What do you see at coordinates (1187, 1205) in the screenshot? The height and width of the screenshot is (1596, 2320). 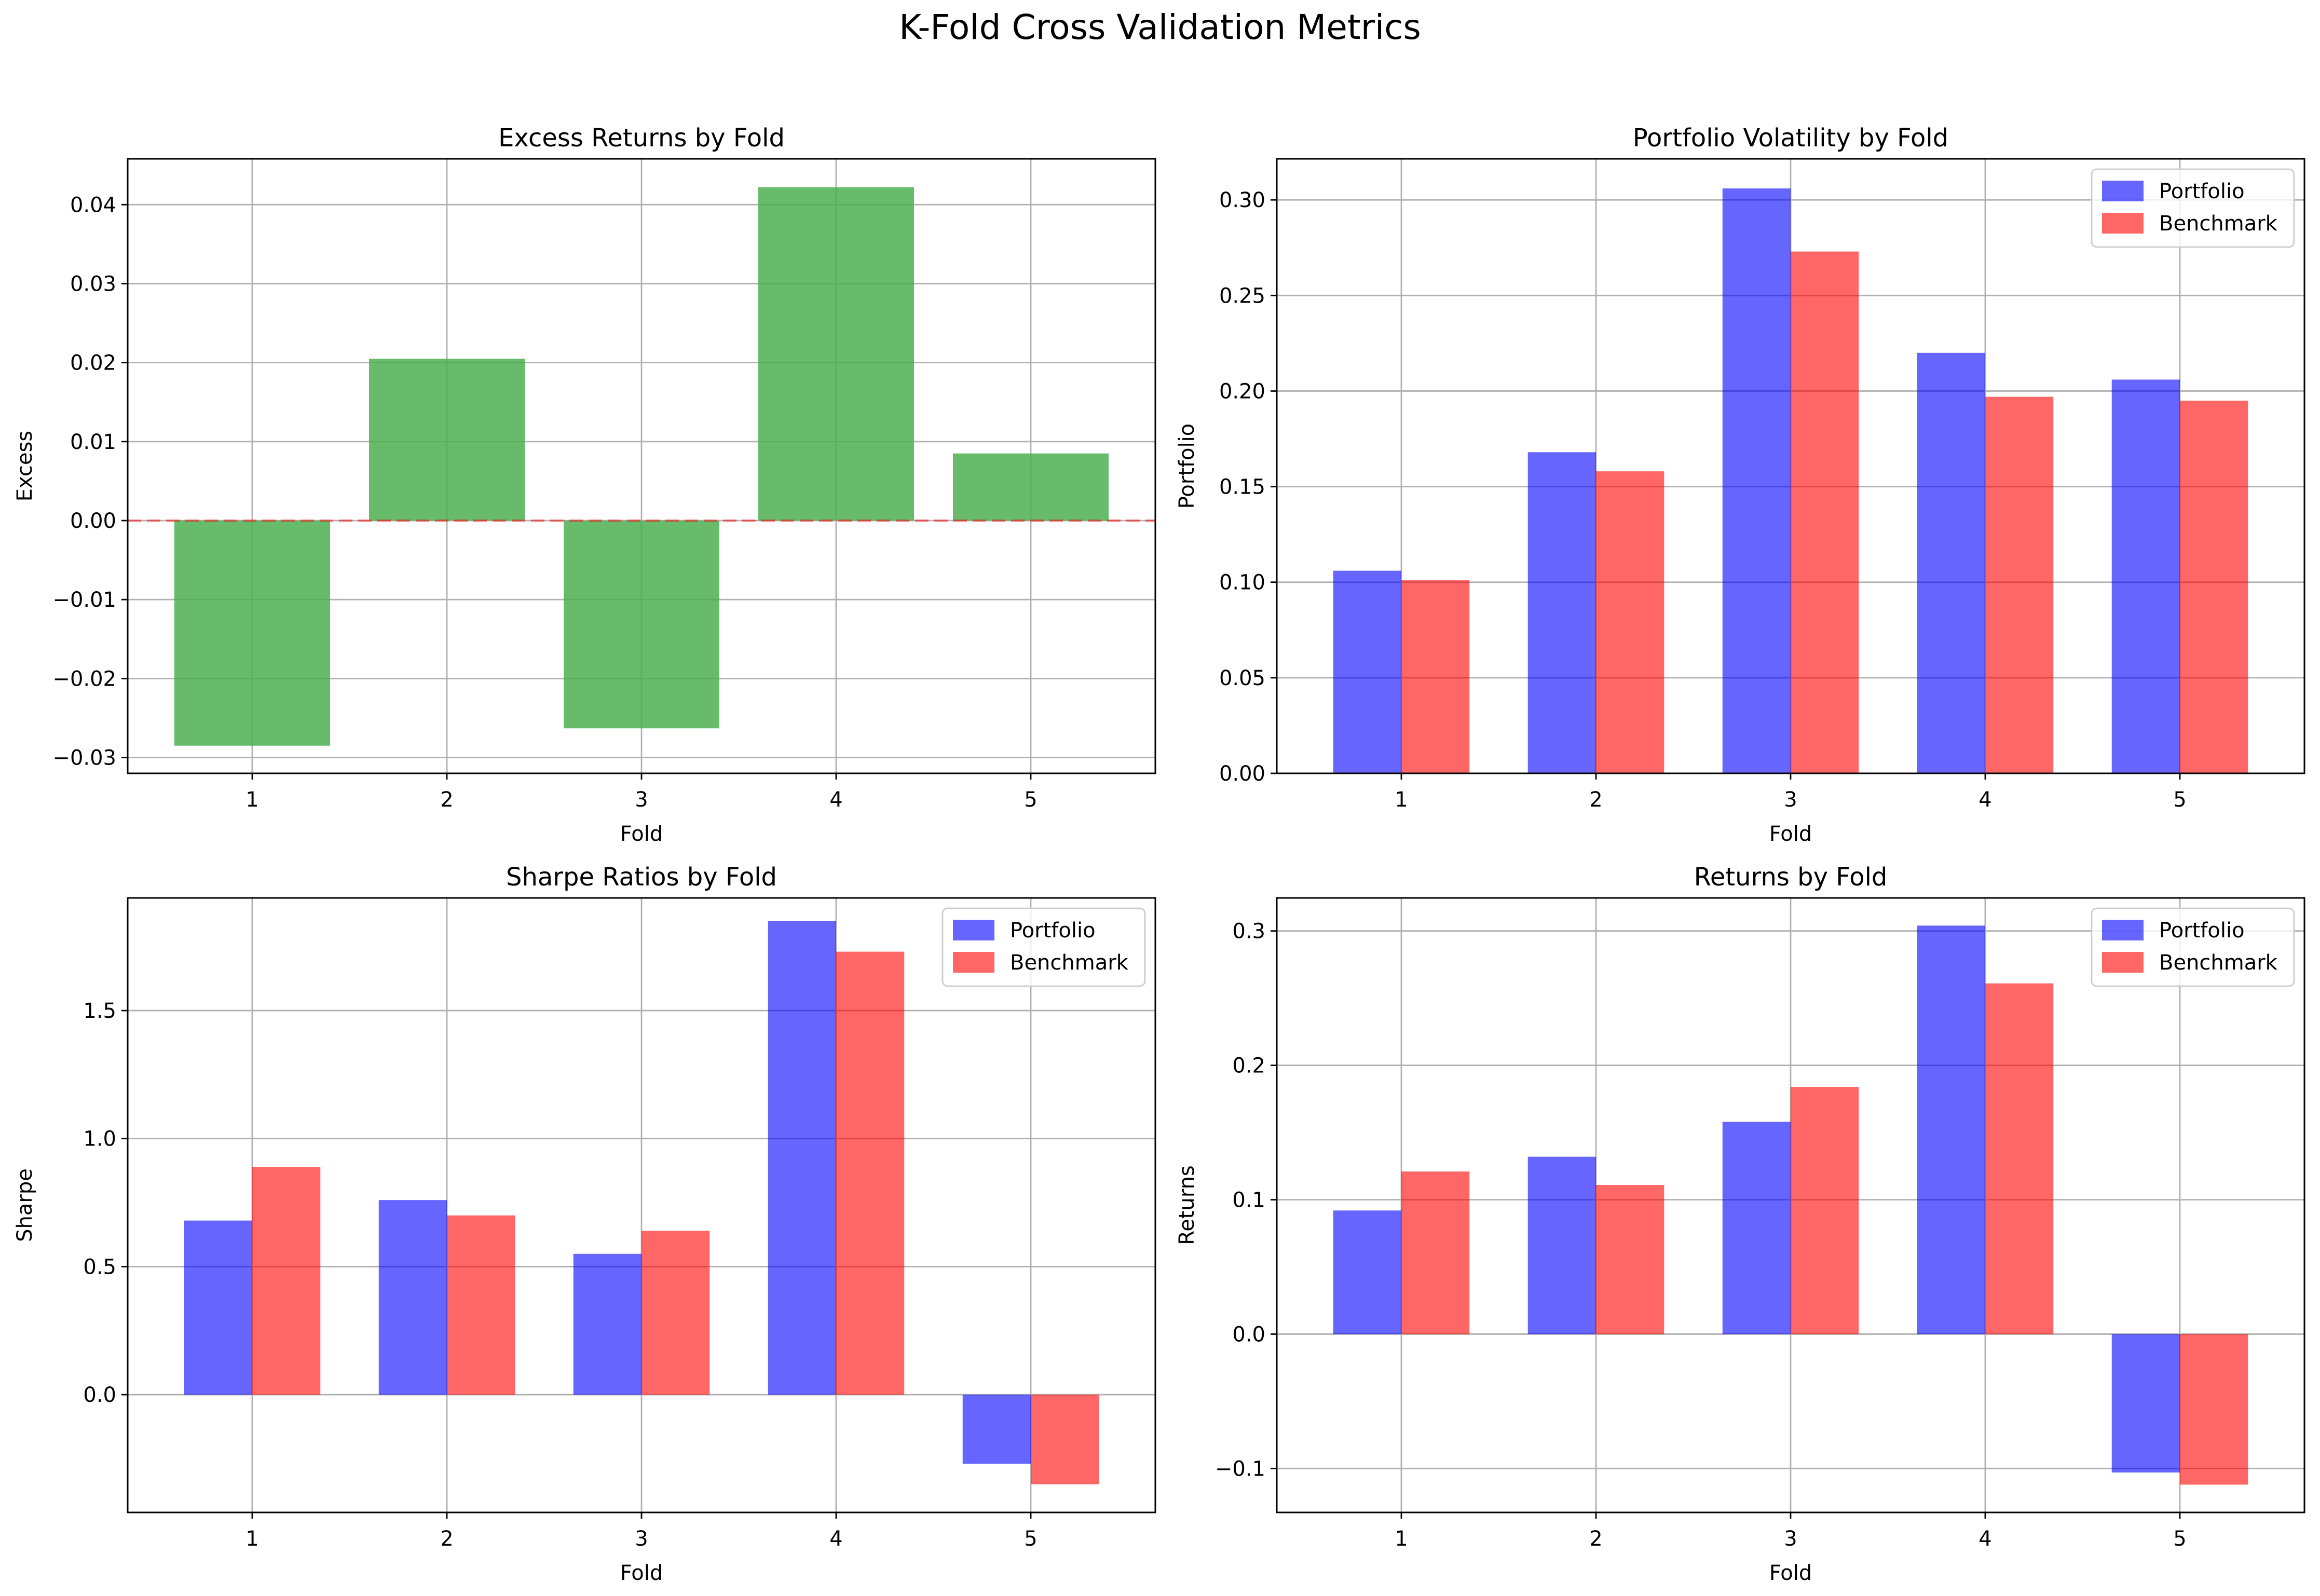 I see `y-axis-label: Returns` at bounding box center [1187, 1205].